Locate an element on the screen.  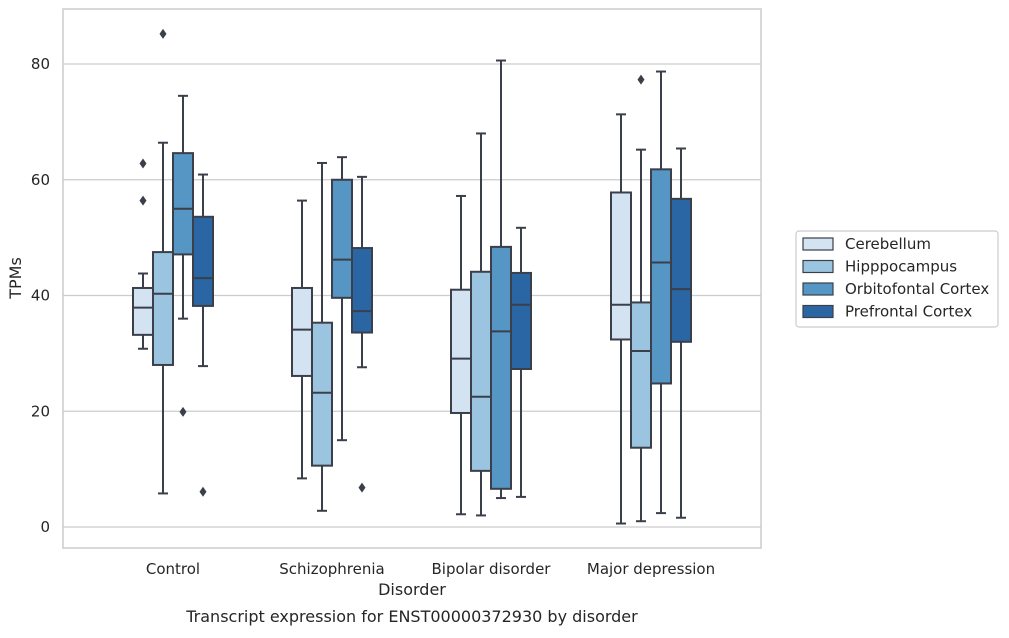
x-tick-label: Schizophrenia is located at coordinates (331, 569).